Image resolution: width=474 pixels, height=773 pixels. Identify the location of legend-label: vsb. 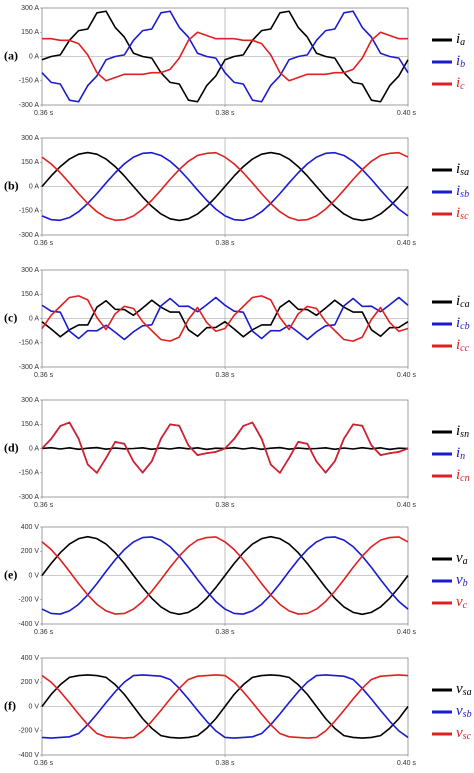
(464, 711).